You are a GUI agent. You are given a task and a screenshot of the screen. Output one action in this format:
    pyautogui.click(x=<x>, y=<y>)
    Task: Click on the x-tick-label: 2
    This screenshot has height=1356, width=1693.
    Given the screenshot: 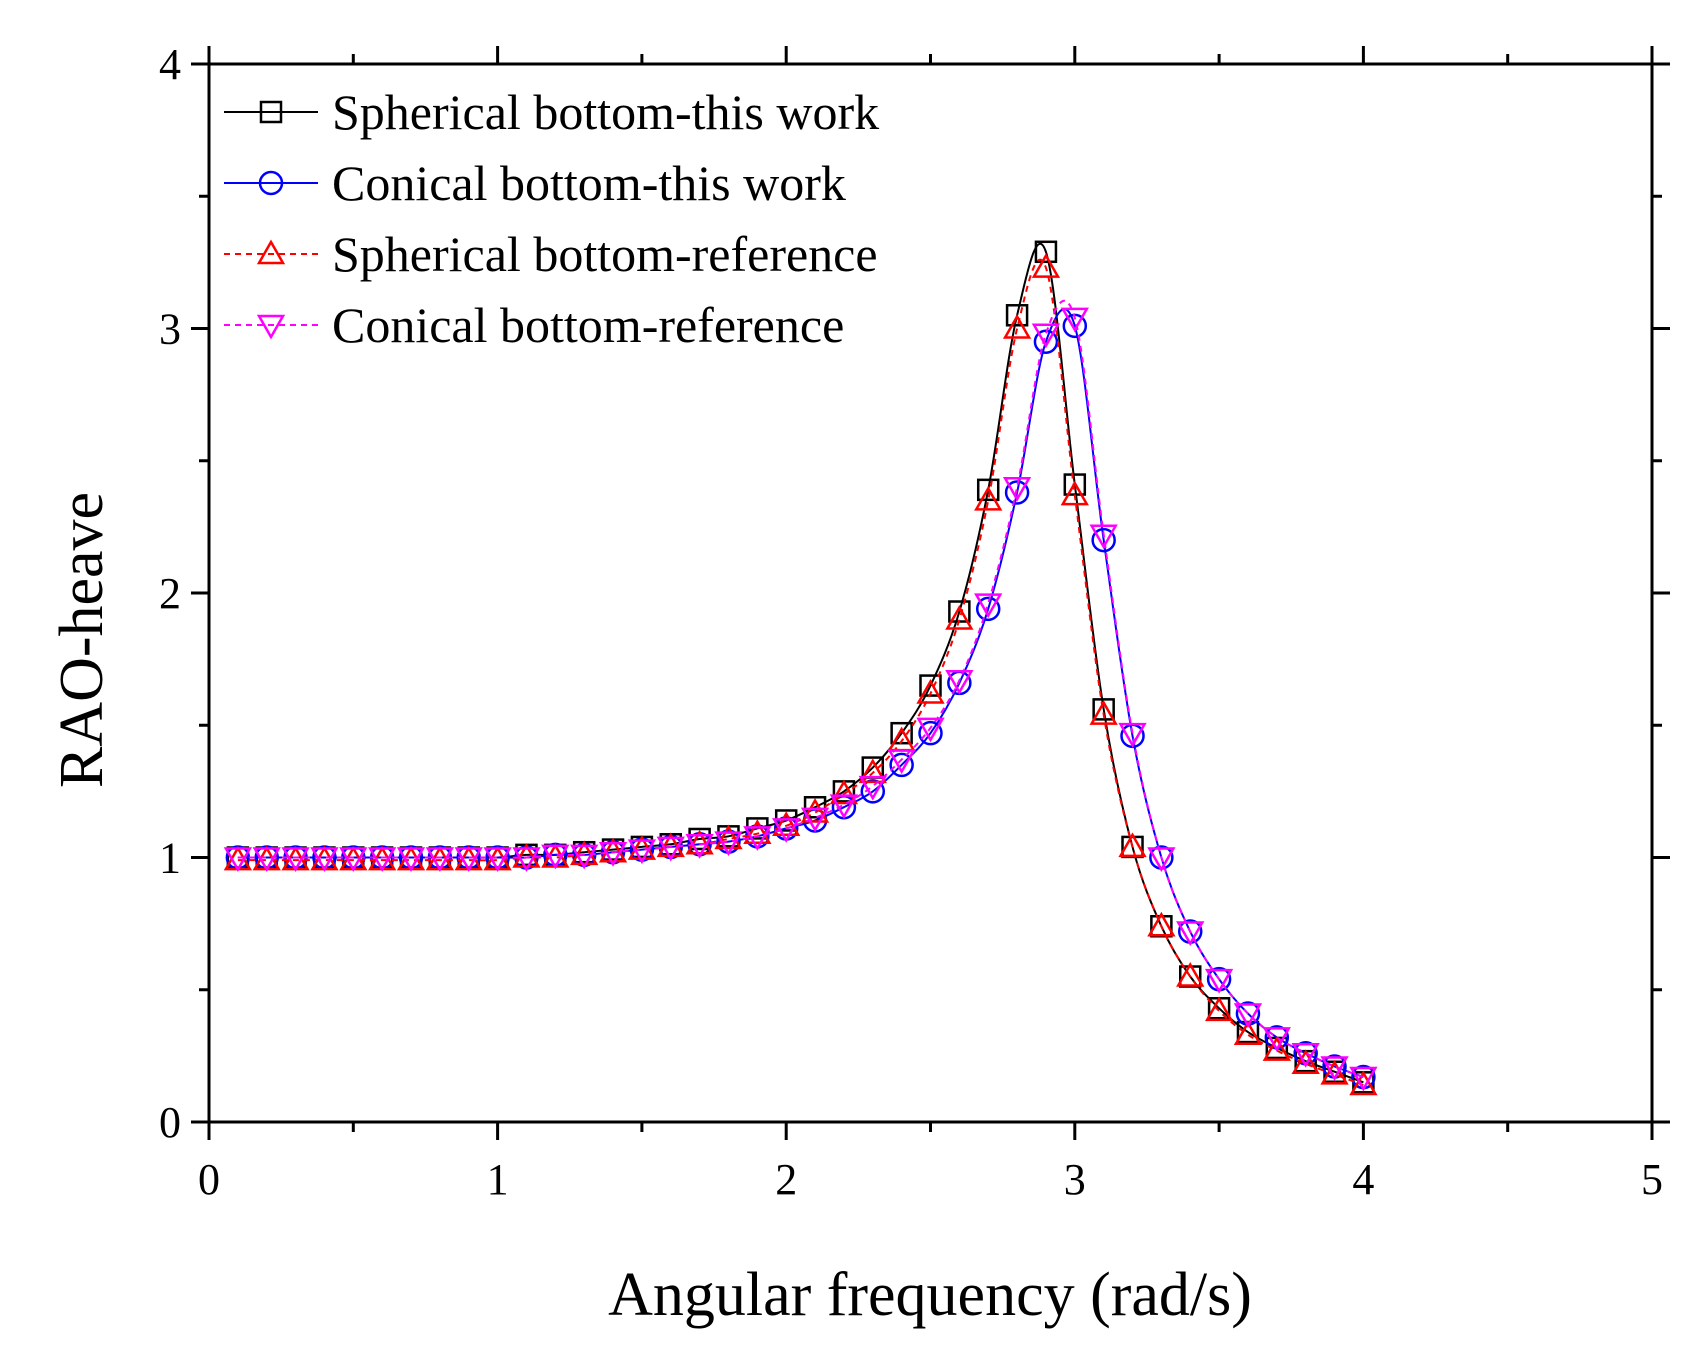 What is the action you would take?
    pyautogui.click(x=786, y=1179)
    